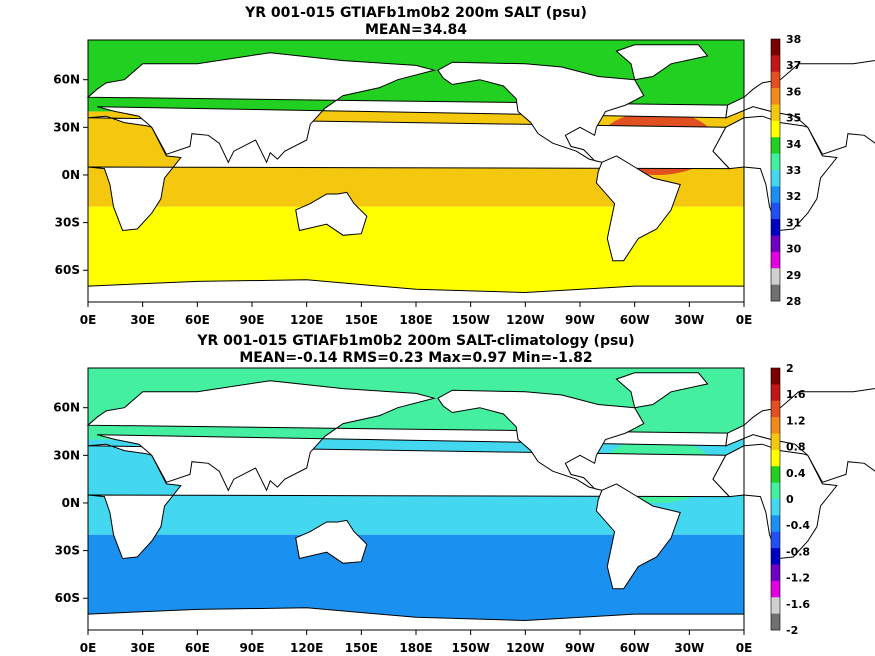 This screenshot has height=656, width=875. Describe the element at coordinates (415, 13) in the screenshot. I see `panel-title: YR 001-015 GTIAFb1m0b2 200m SALT (psu)` at that location.